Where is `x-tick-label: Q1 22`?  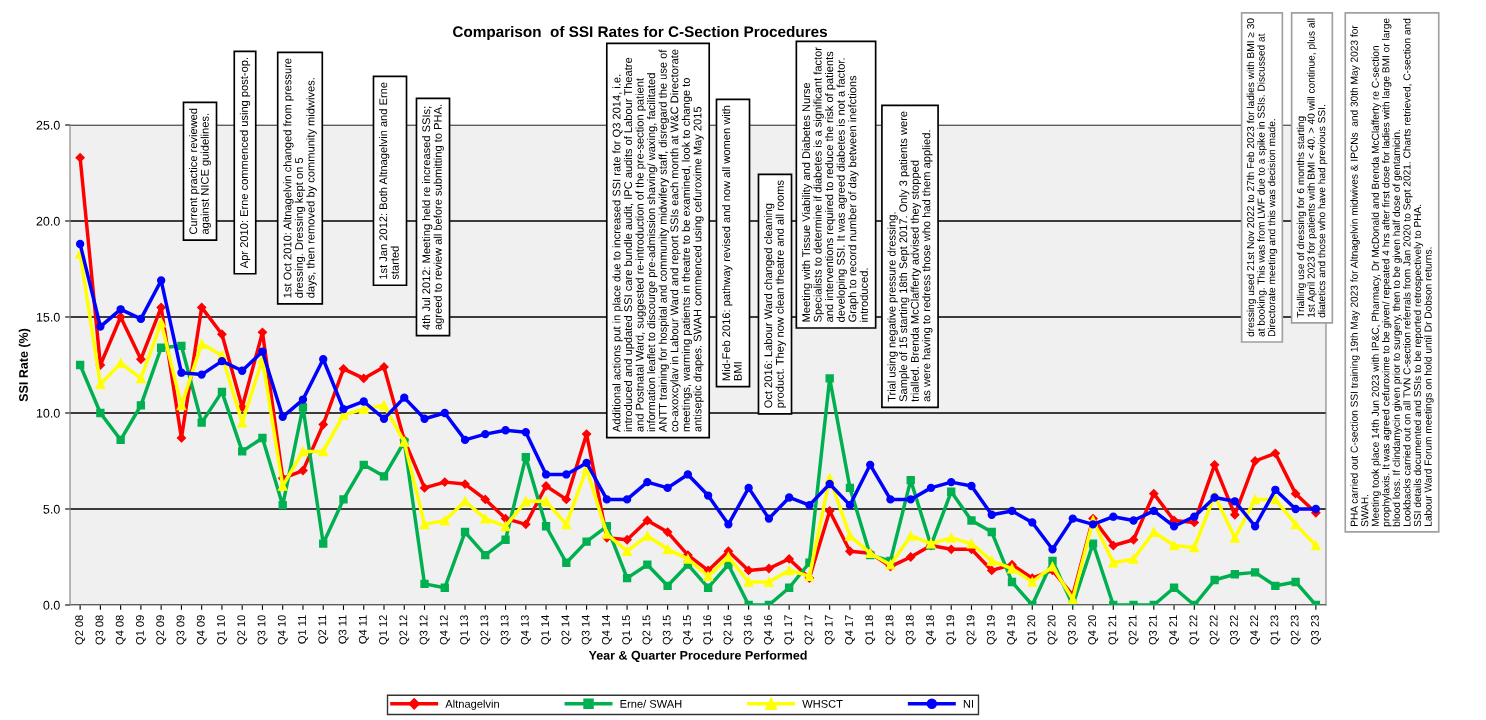 x-tick-label: Q1 22 is located at coordinates (1194, 630).